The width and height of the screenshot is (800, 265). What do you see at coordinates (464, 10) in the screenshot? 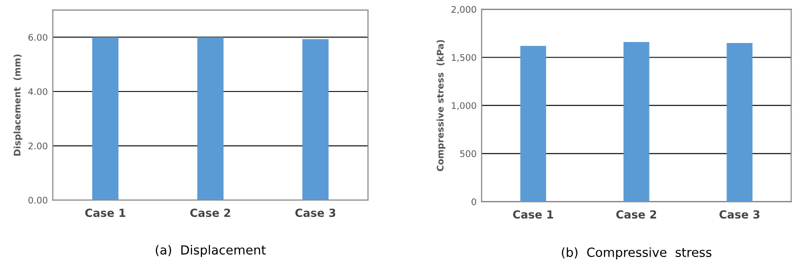
I see `y-tick-label: 2,000` at bounding box center [464, 10].